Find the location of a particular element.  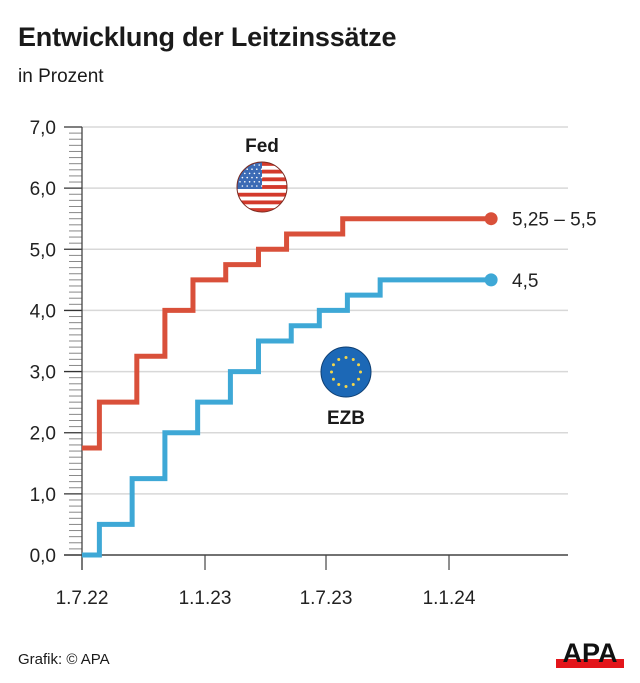

y-tick-label: 7,0 is located at coordinates (43, 128).